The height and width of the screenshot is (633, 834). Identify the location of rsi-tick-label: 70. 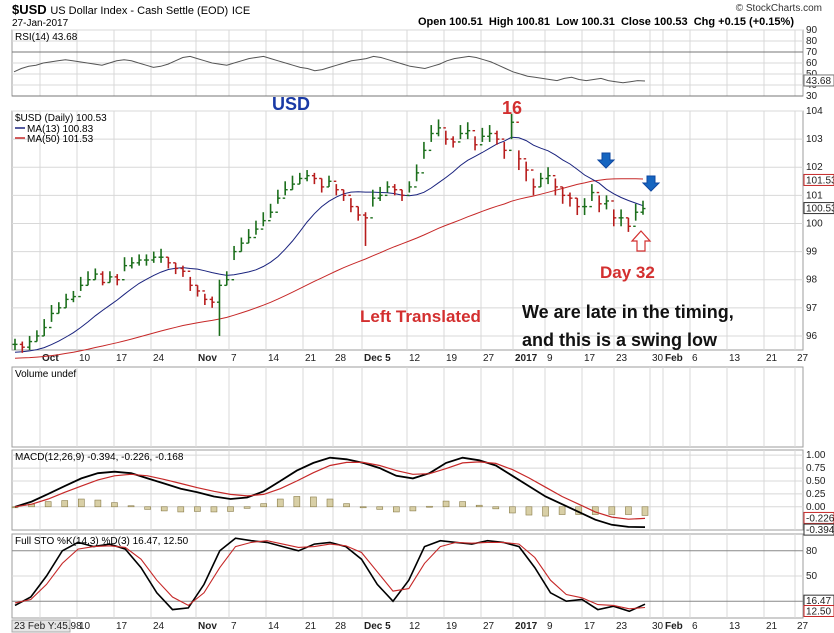
(812, 52).